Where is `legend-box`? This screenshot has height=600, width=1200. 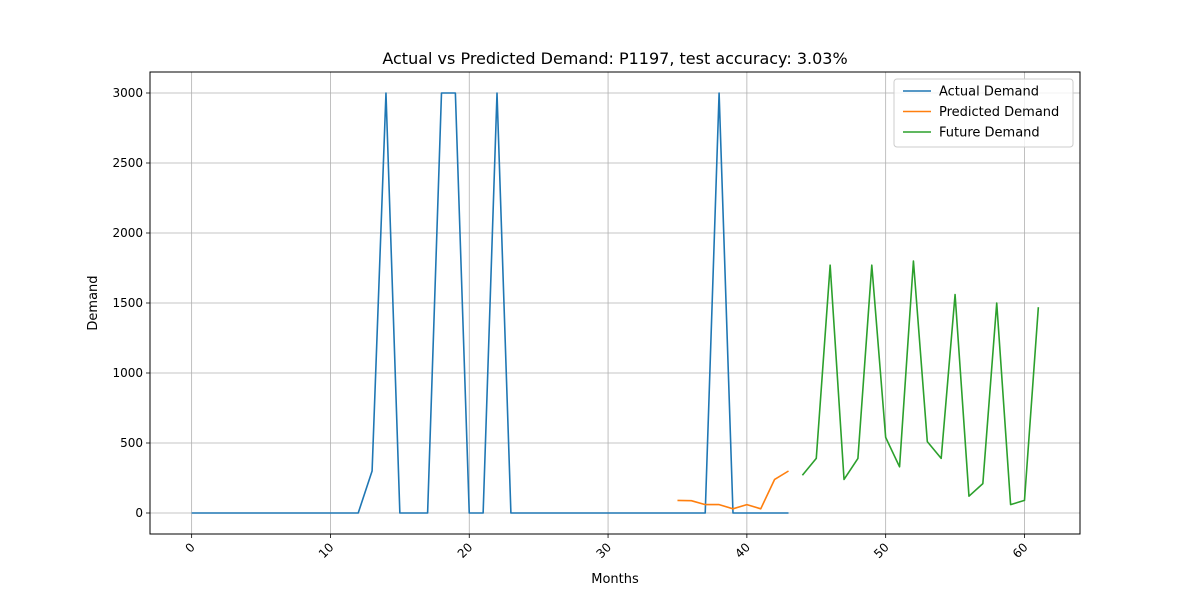
legend-box is located at coordinates (983, 113).